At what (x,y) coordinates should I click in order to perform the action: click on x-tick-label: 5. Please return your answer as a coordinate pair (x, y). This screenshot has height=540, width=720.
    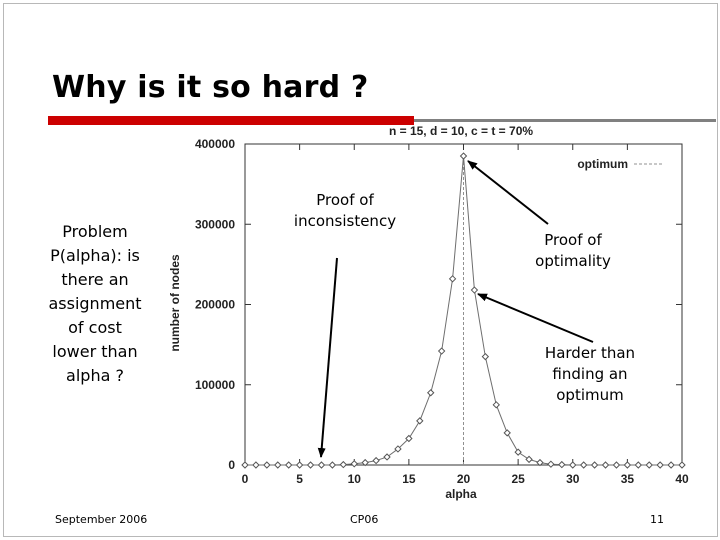
    Looking at the image, I should click on (299, 479).